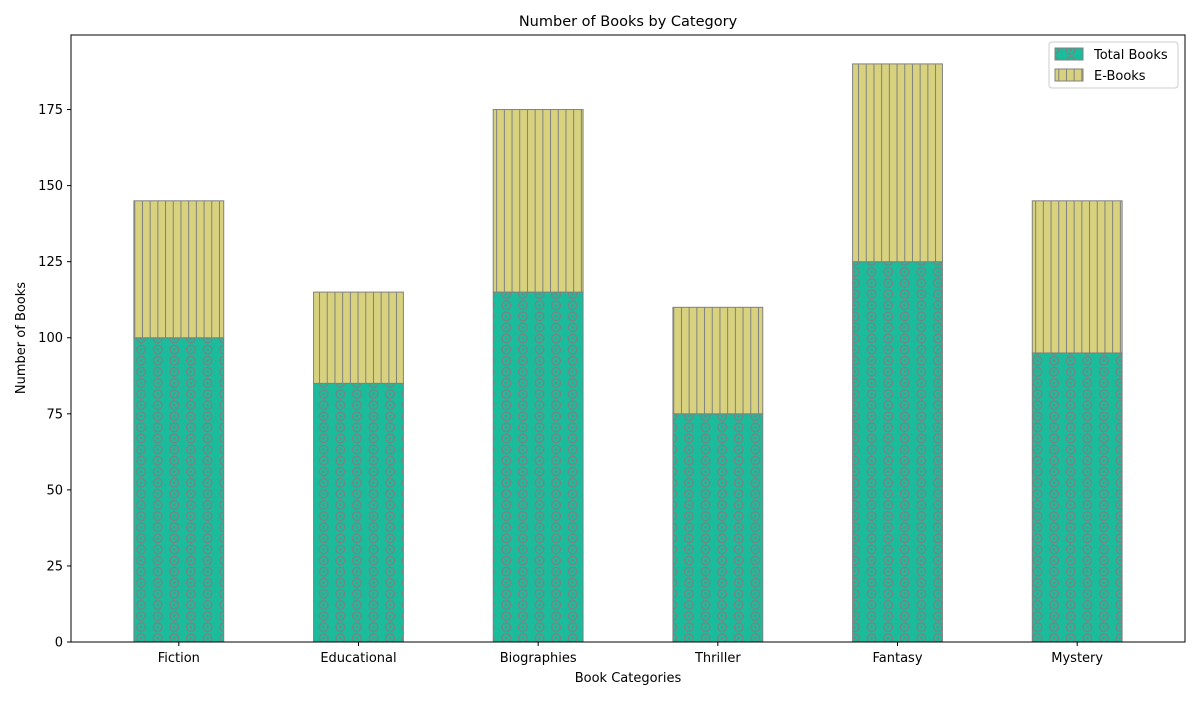  What do you see at coordinates (50, 338) in the screenshot?
I see `y-tick-label: 100` at bounding box center [50, 338].